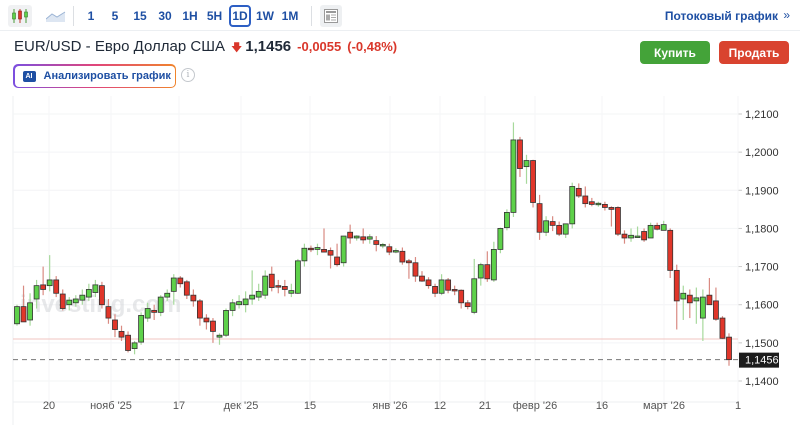 The height and width of the screenshot is (425, 800). What do you see at coordinates (179, 406) in the screenshot?
I see `x-axis-label: 17` at bounding box center [179, 406].